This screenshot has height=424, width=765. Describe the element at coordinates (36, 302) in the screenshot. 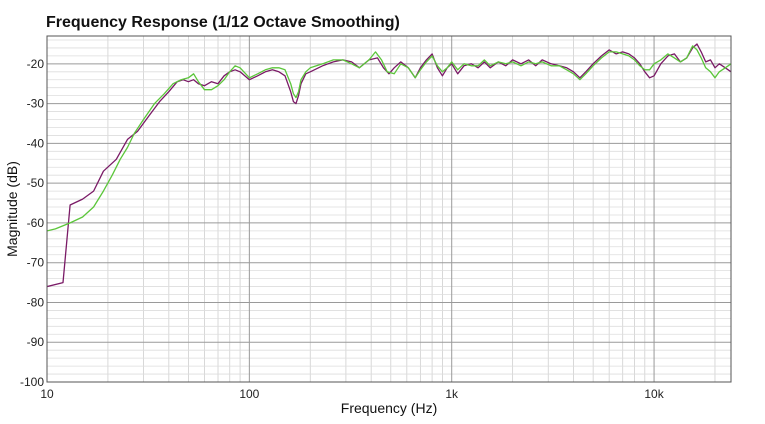

I see `y-tick-label: -80` at that location.